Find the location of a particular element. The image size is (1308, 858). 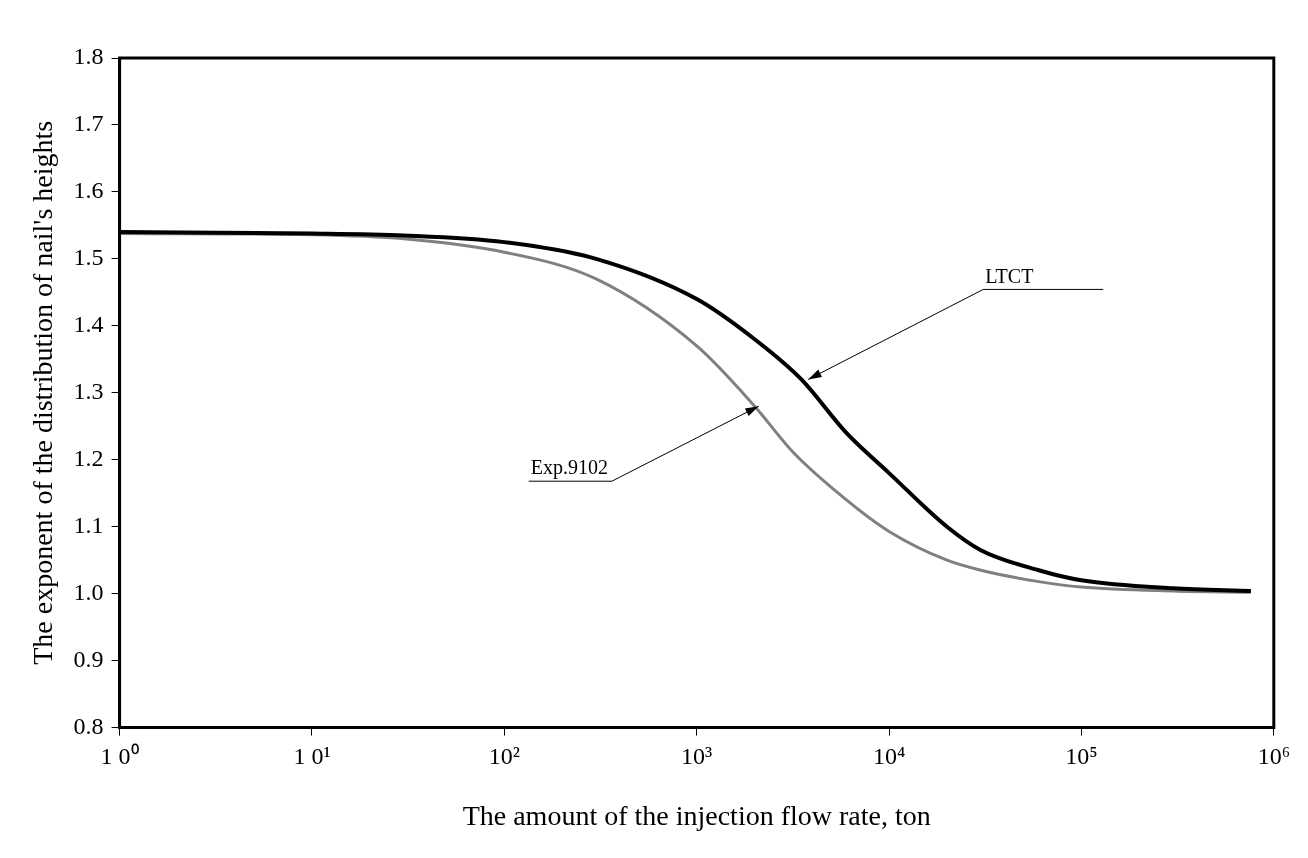

y-tick-label: 1.3 is located at coordinates (88, 391).